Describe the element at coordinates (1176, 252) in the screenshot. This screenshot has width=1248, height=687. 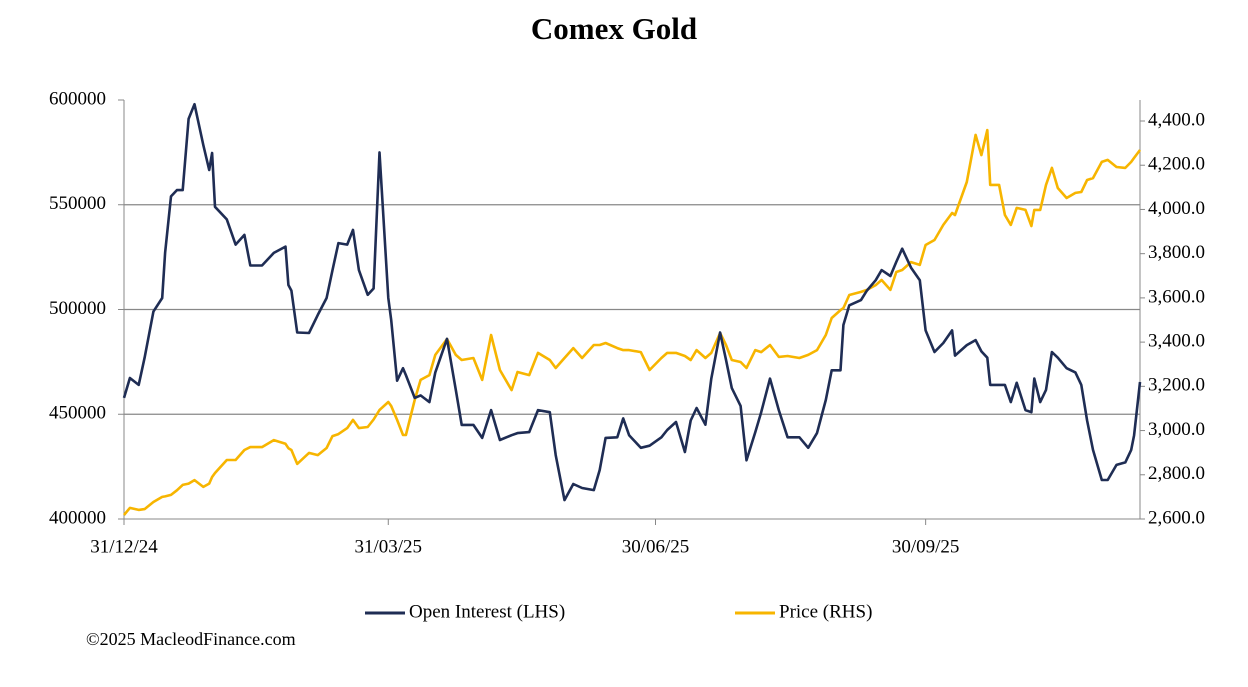
I see `y2-tick-label: 3,800.0` at that location.